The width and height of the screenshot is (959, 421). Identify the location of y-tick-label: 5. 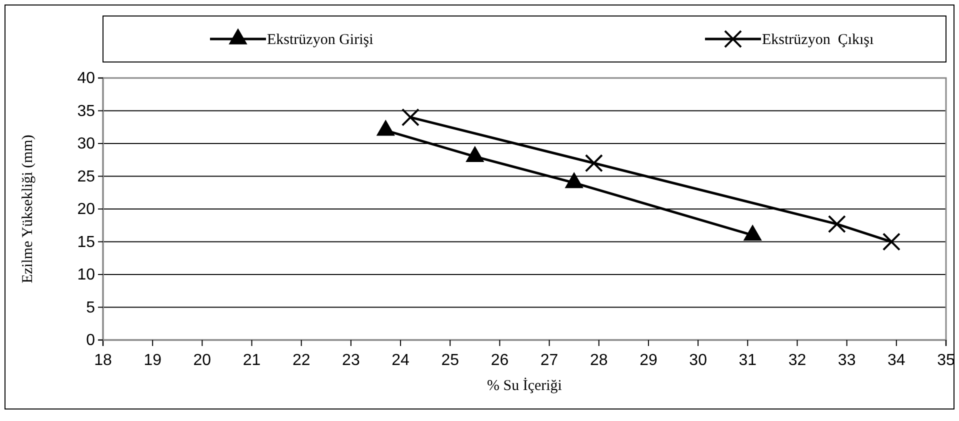
(91, 307).